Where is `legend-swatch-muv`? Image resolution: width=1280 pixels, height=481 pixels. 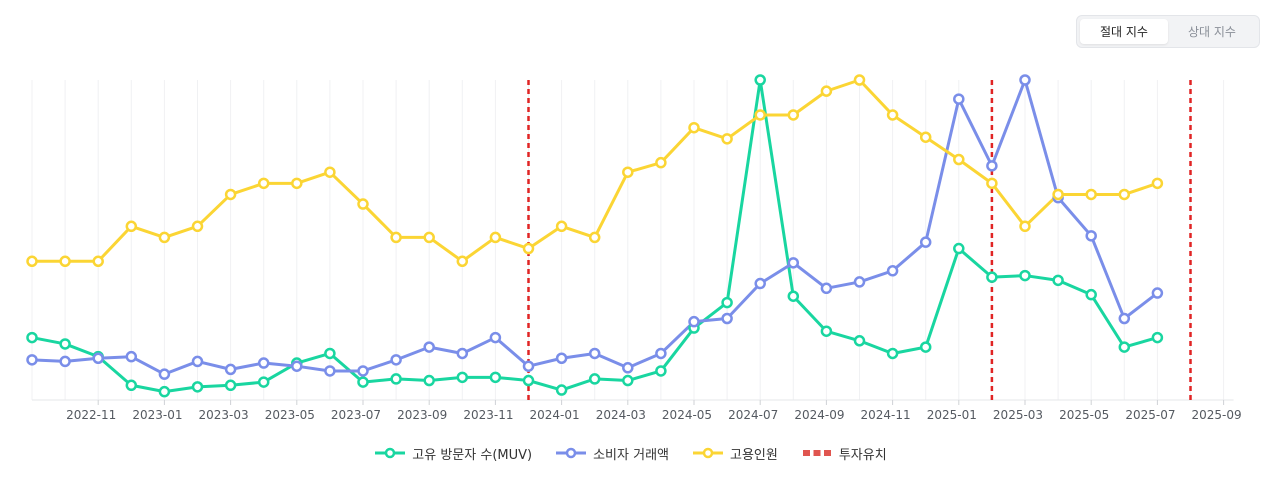 legend-swatch-muv is located at coordinates (390, 453).